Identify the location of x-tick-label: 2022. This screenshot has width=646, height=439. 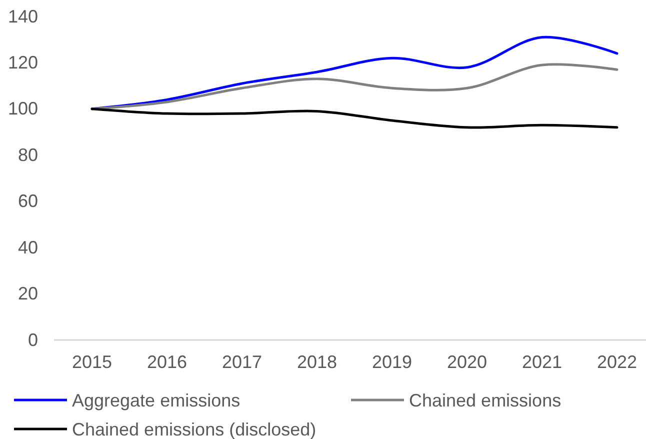
(617, 362).